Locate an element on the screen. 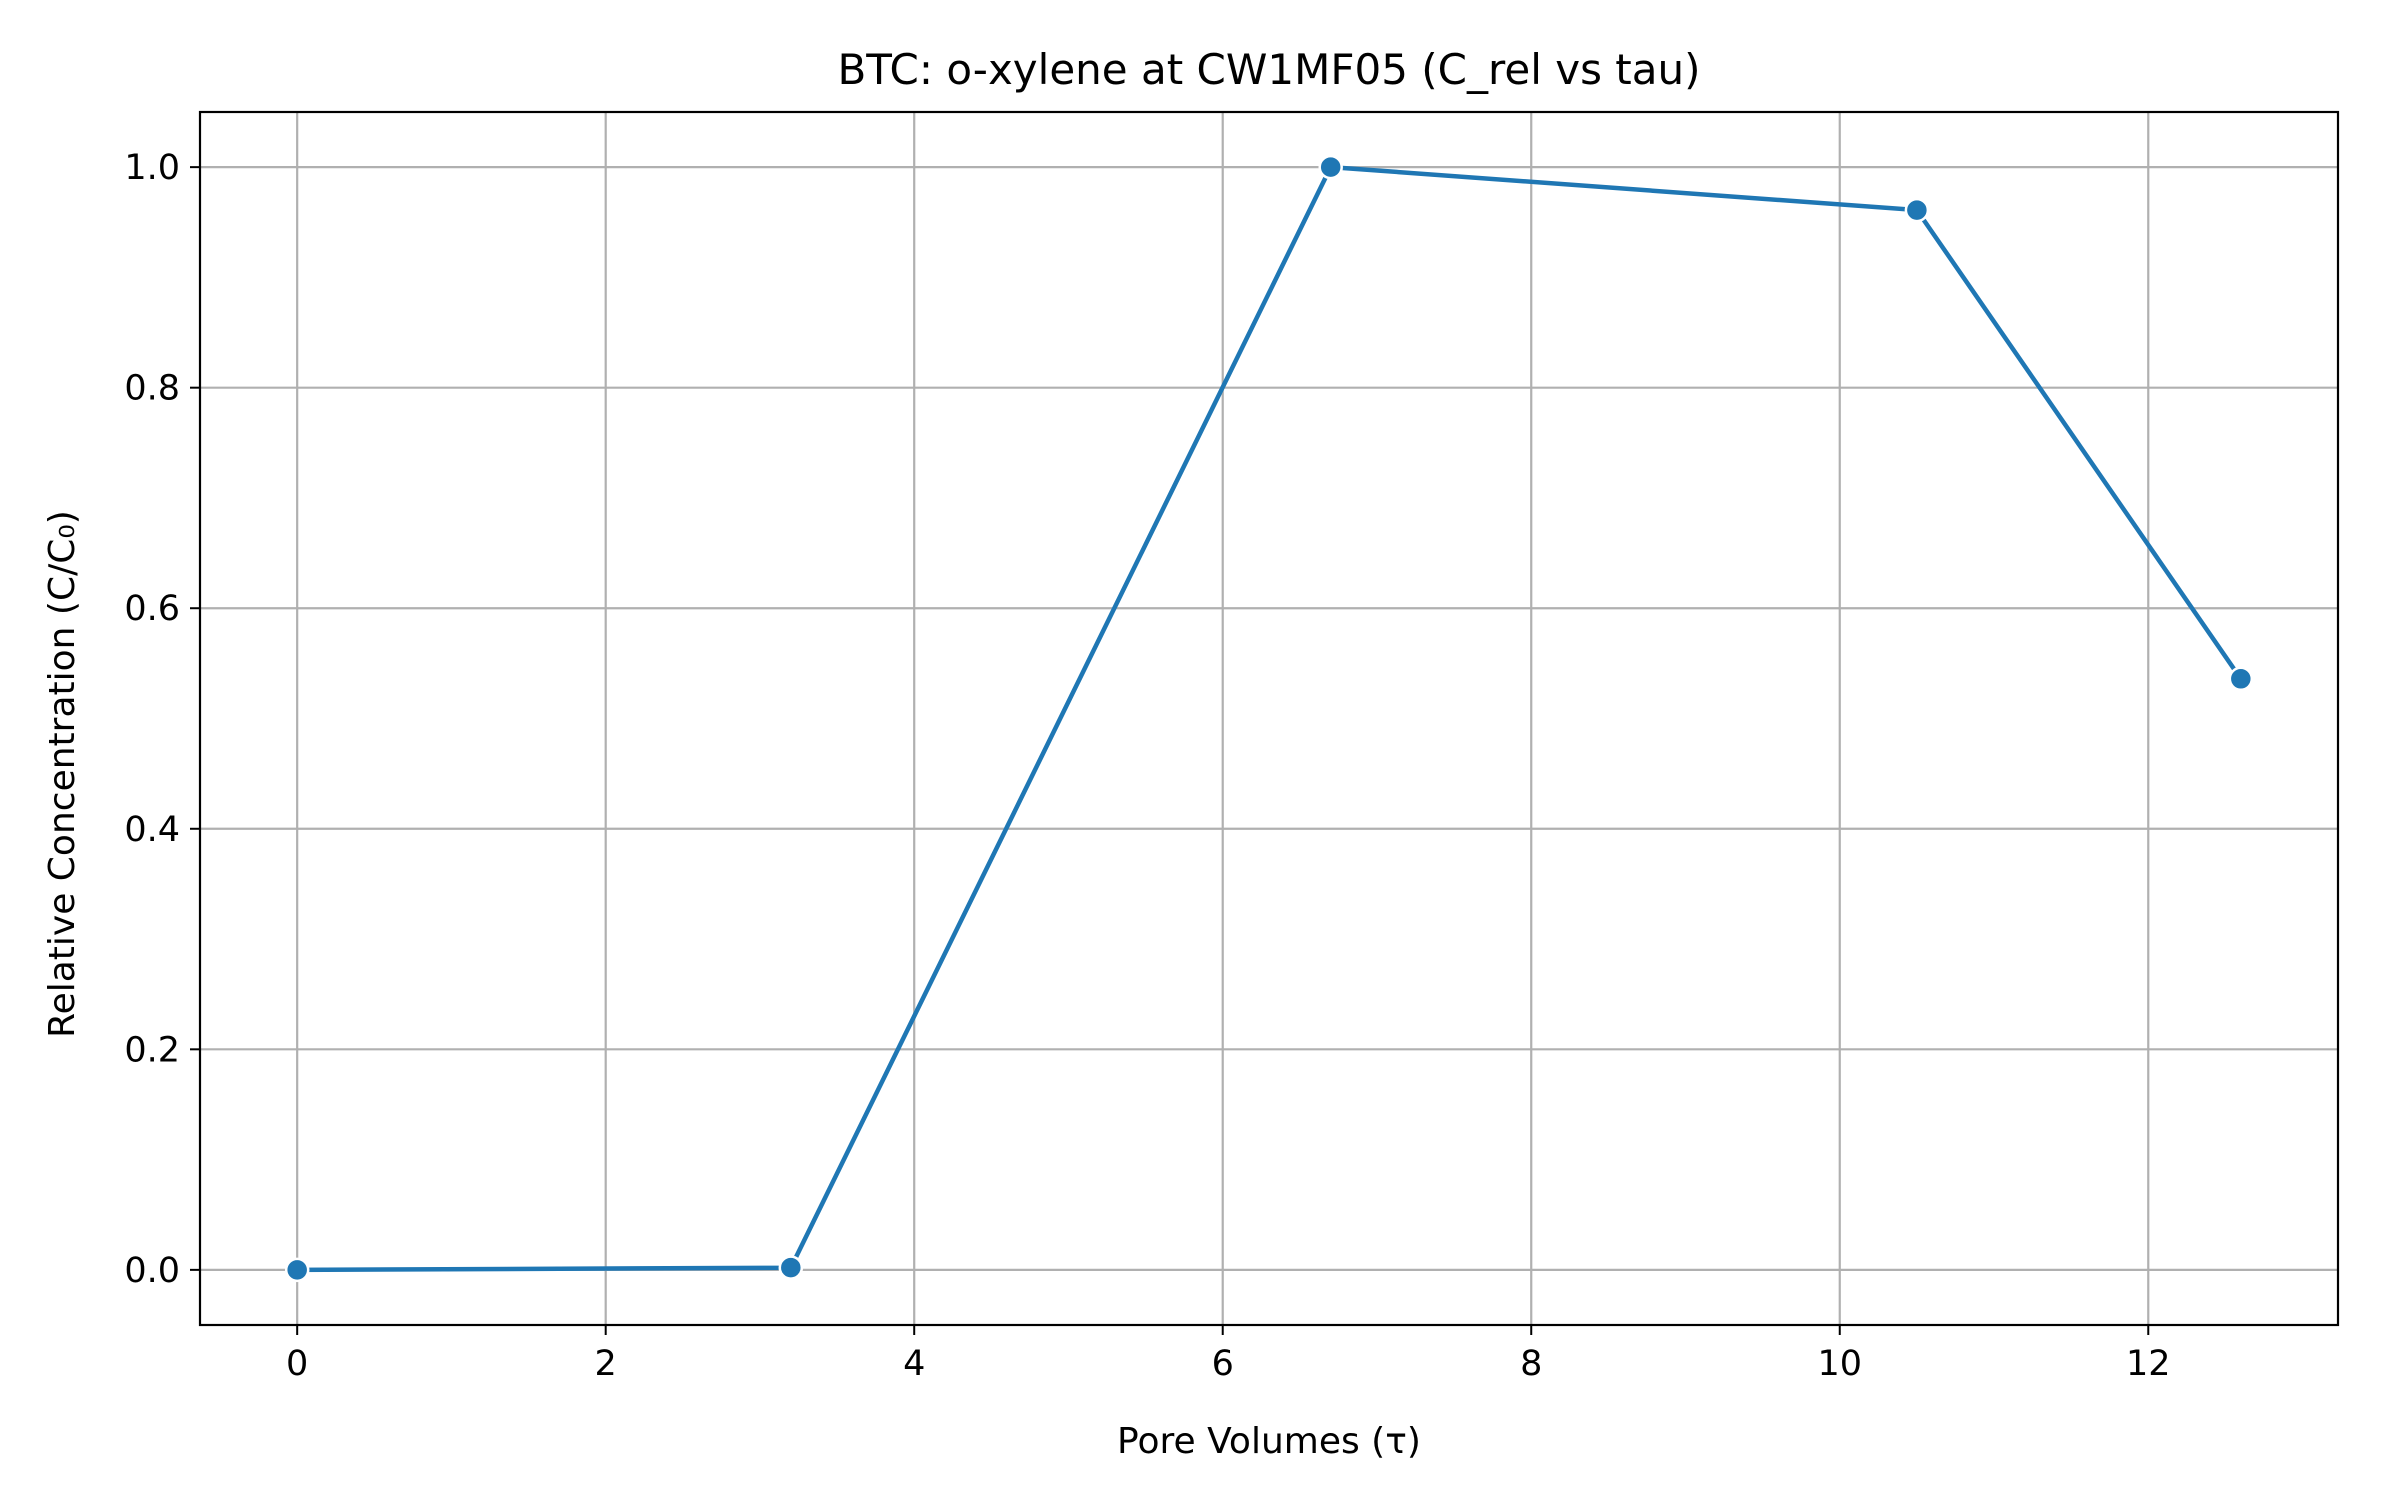 This screenshot has height=1500, width=2400. y-tick-label: 0.0 is located at coordinates (152, 1271).